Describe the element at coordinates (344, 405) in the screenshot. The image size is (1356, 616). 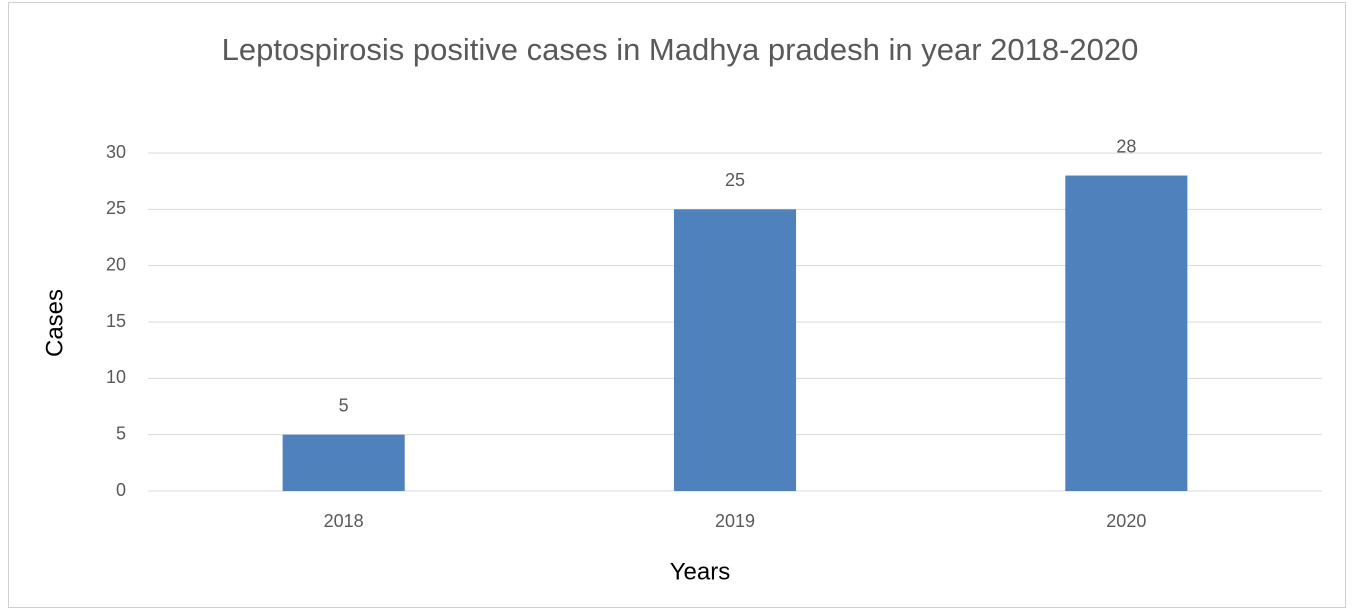
I see `data-label: 5` at that location.